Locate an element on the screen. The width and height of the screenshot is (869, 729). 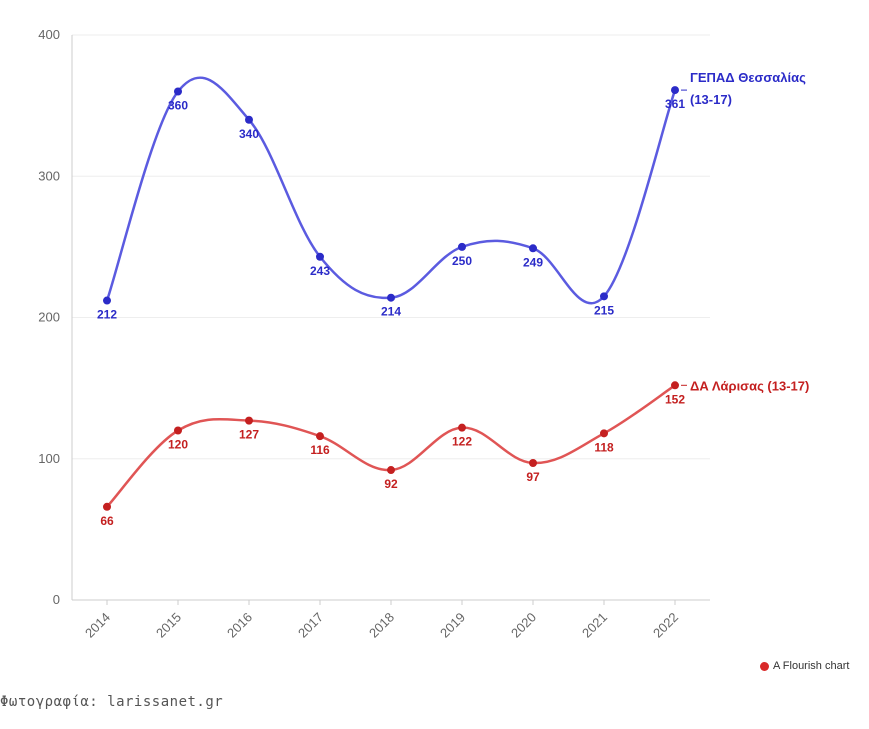
x-axis: 2014 2015 2016 2017 2018 2019 2020 2021 2022 is located at coordinates (381, 620).